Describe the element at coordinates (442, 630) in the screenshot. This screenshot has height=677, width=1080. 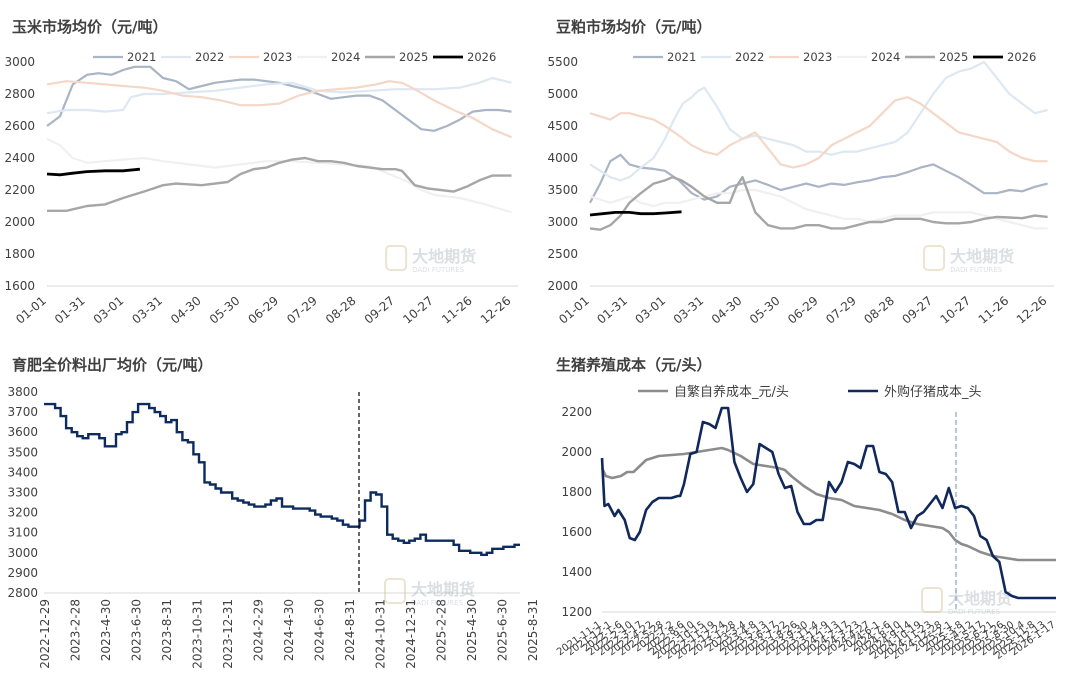
I see `x-tick-label: 2025-2-28` at that location.